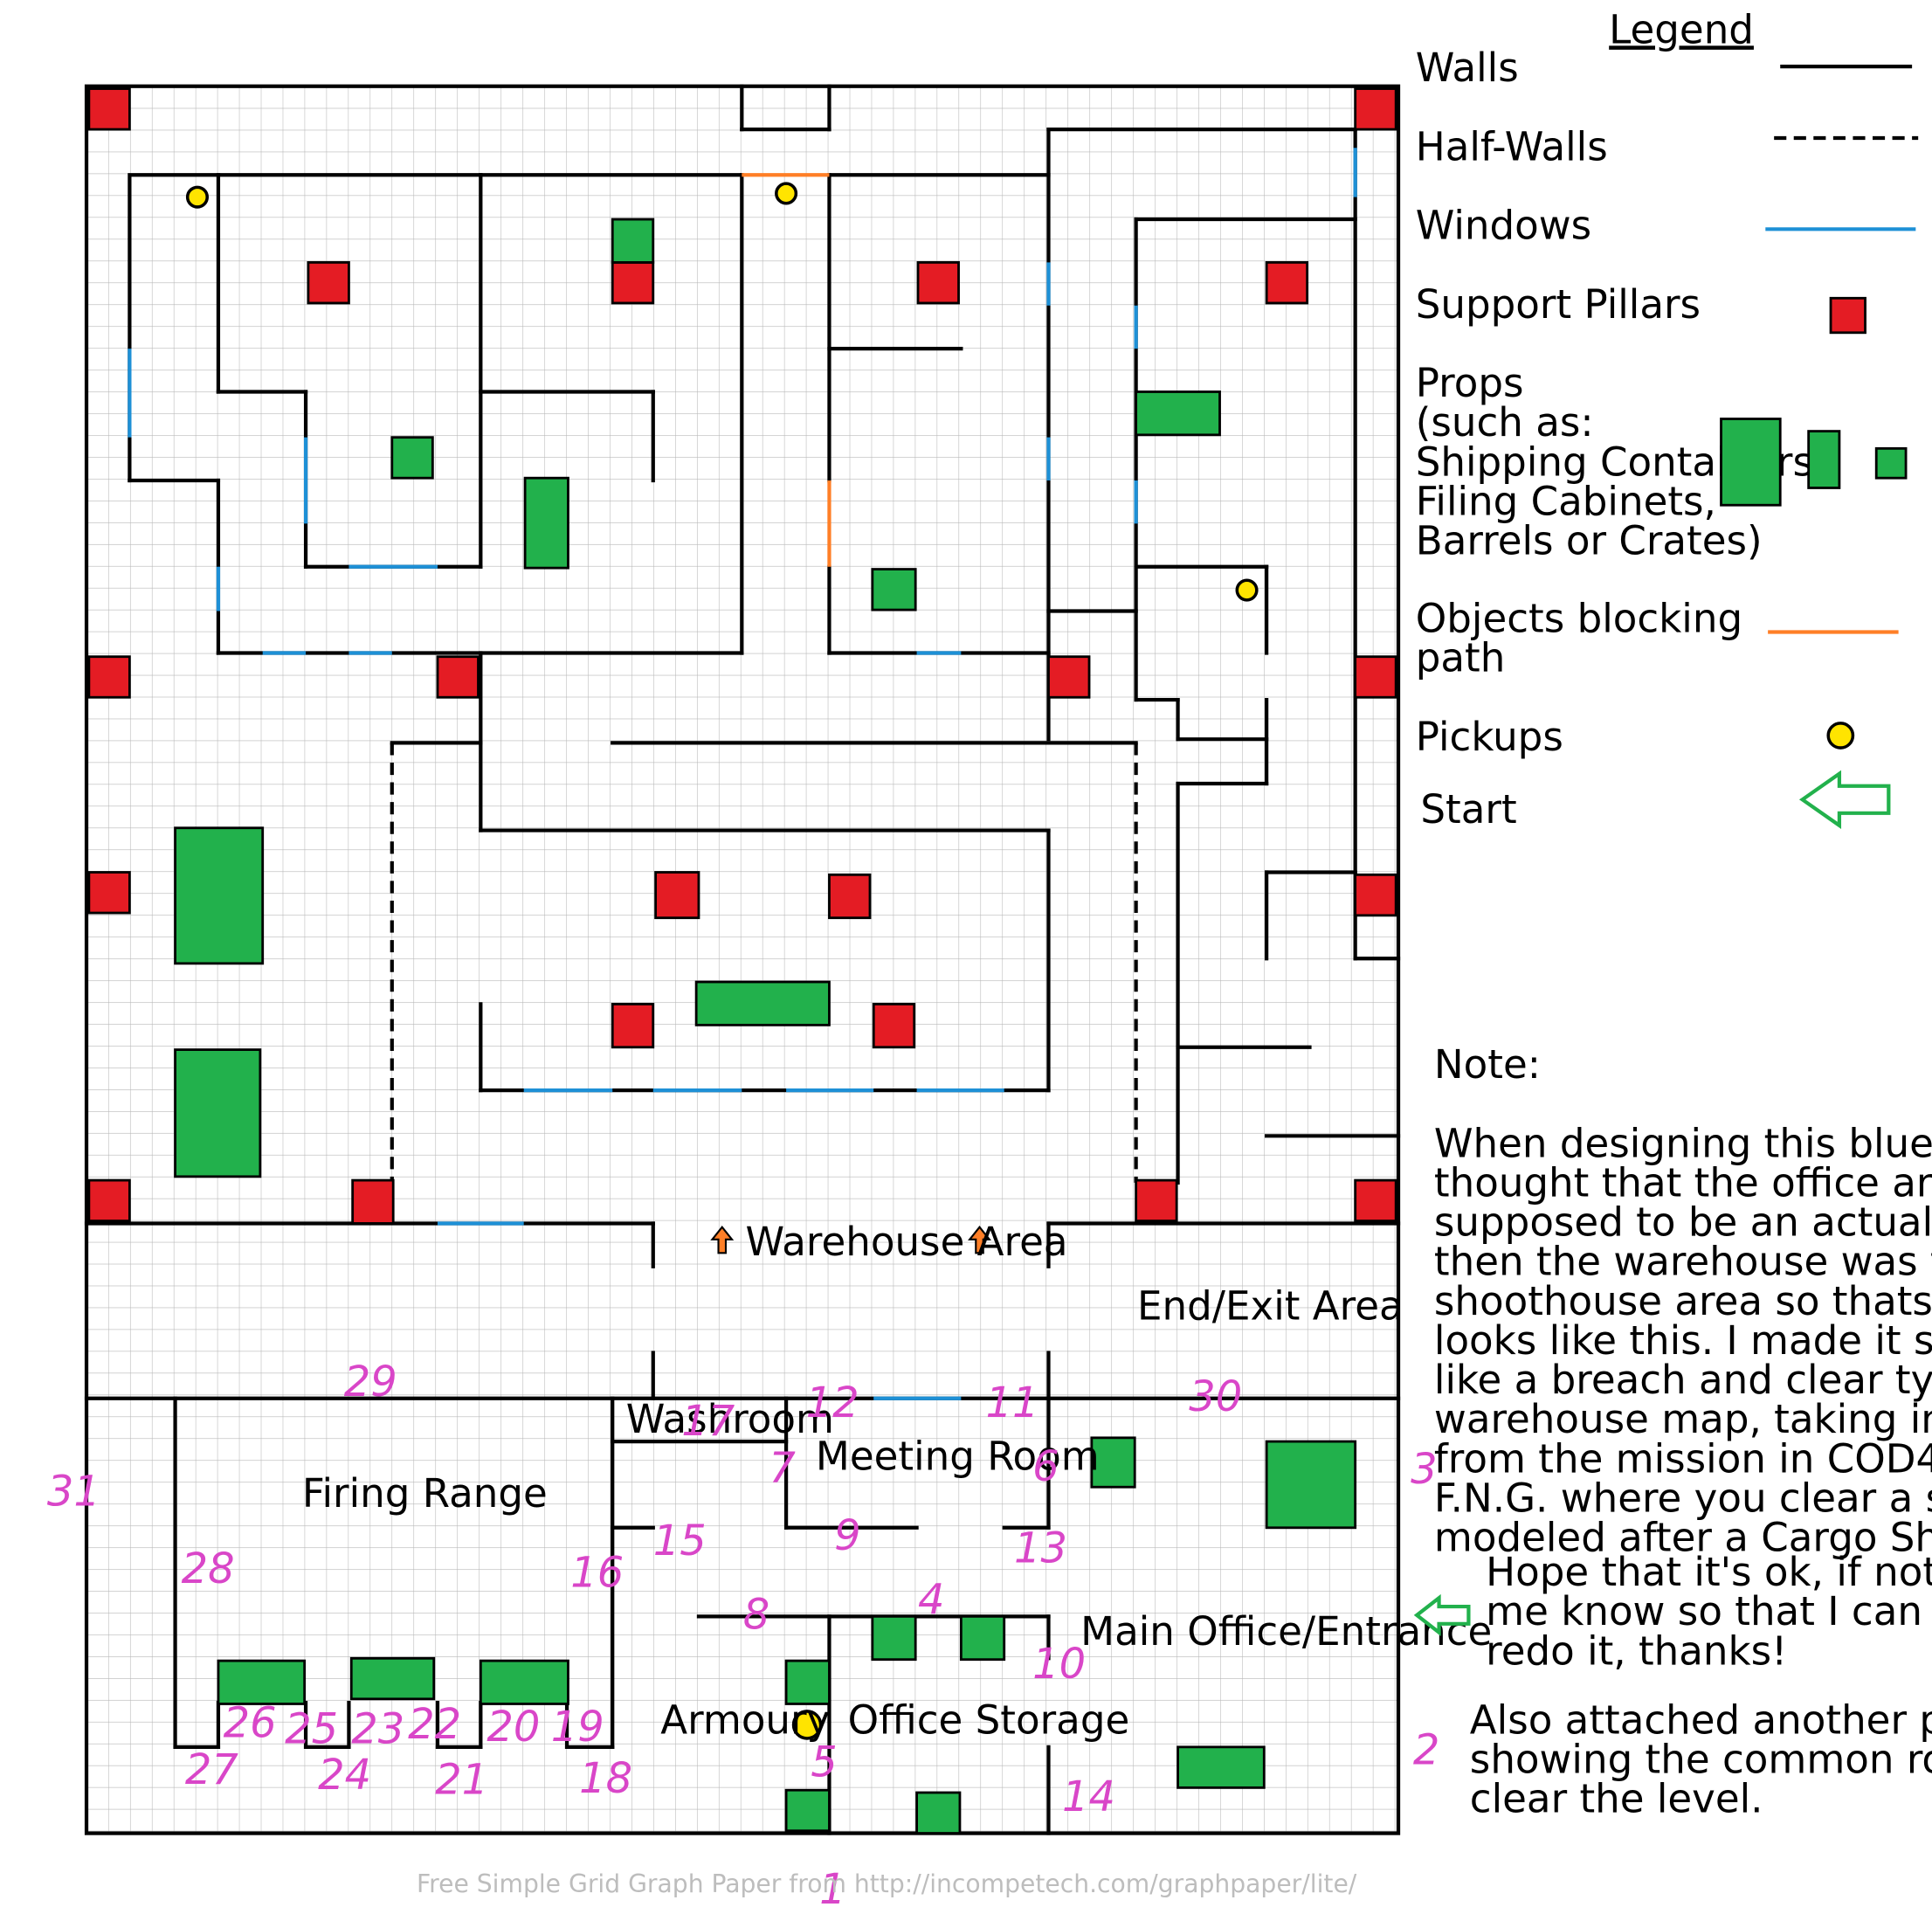 The height and width of the screenshot is (1914, 1932). Describe the element at coordinates (1848, 315) in the screenshot. I see `pillar-square-icon` at that location.